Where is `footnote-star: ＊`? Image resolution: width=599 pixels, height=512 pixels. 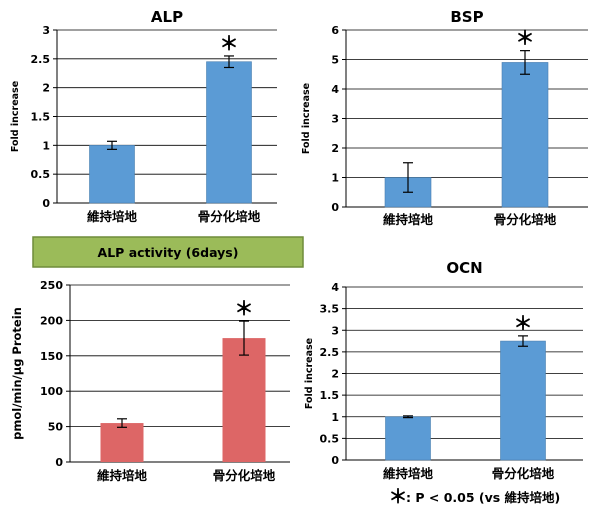 footnote-star: ＊ is located at coordinates (397, 497).